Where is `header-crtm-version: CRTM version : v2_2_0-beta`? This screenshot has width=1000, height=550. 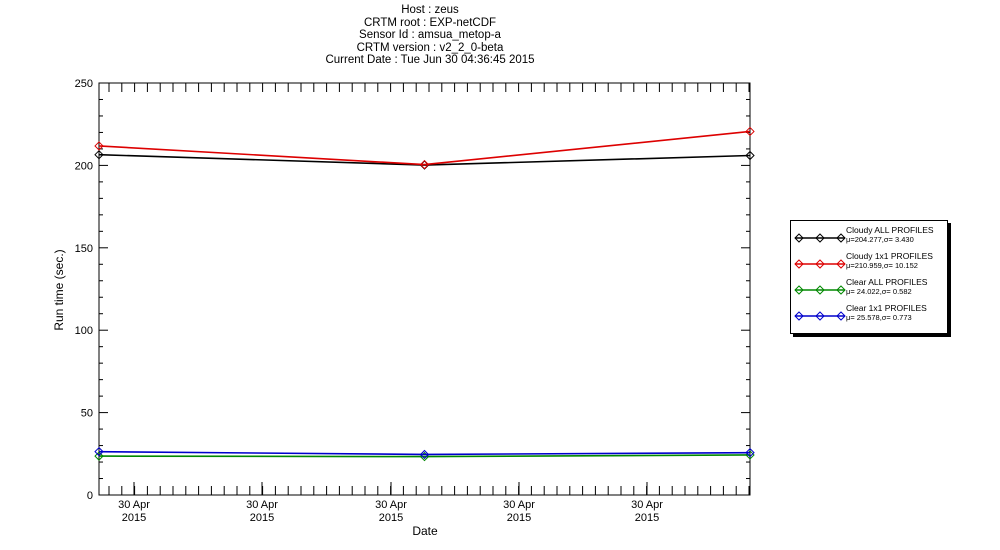 header-crtm-version: CRTM version : v2_2_0-beta is located at coordinates (430, 47).